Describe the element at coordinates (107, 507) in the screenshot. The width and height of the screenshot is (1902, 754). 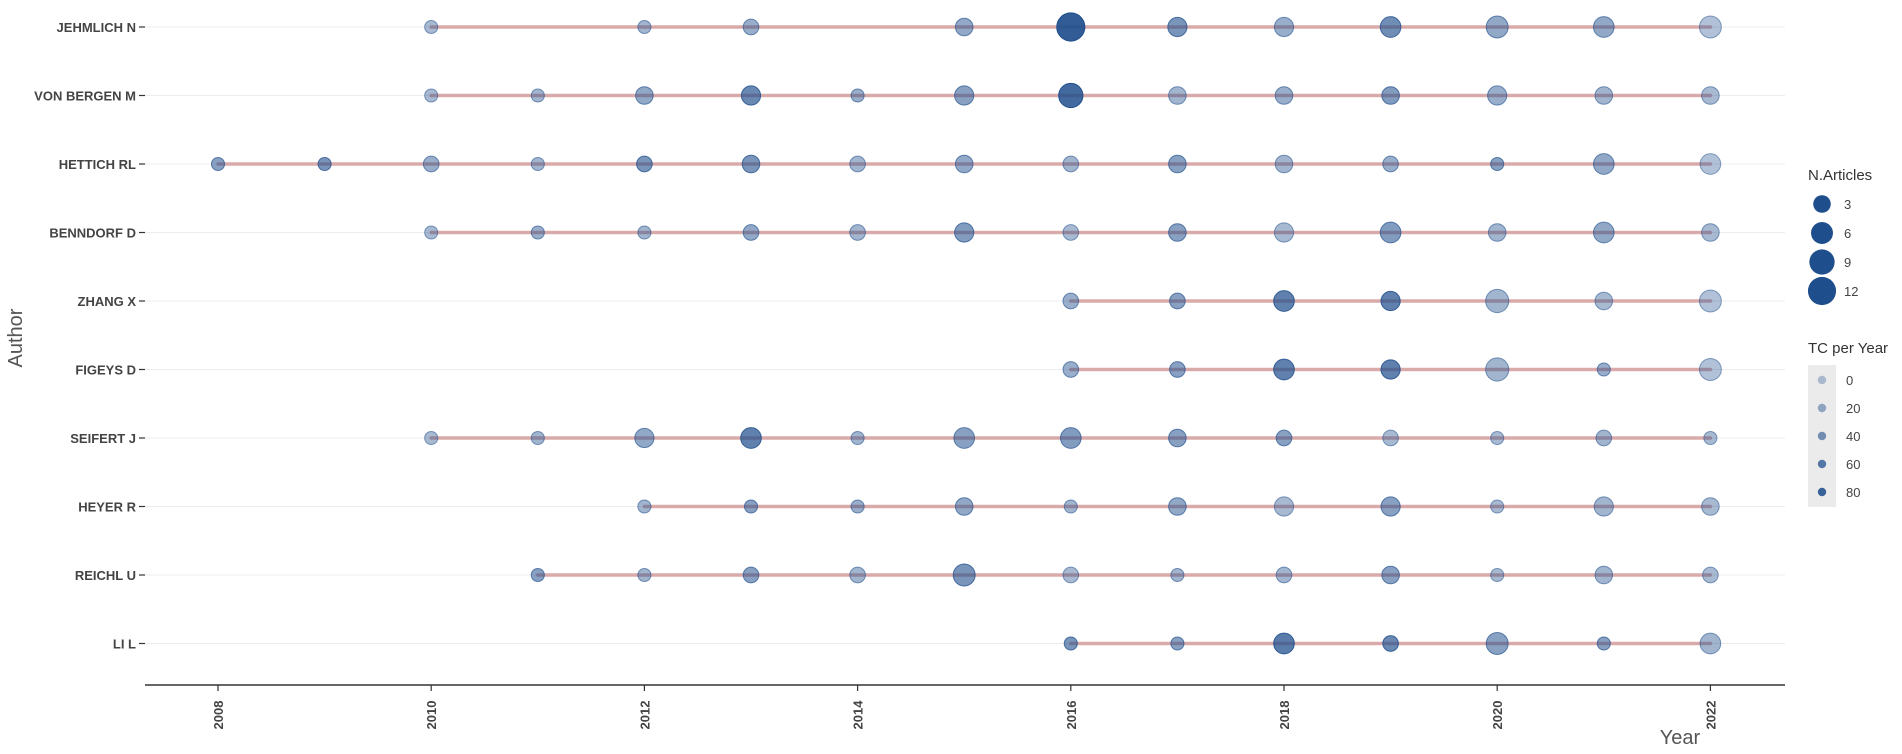
I see `author-label: HEYER R` at that location.